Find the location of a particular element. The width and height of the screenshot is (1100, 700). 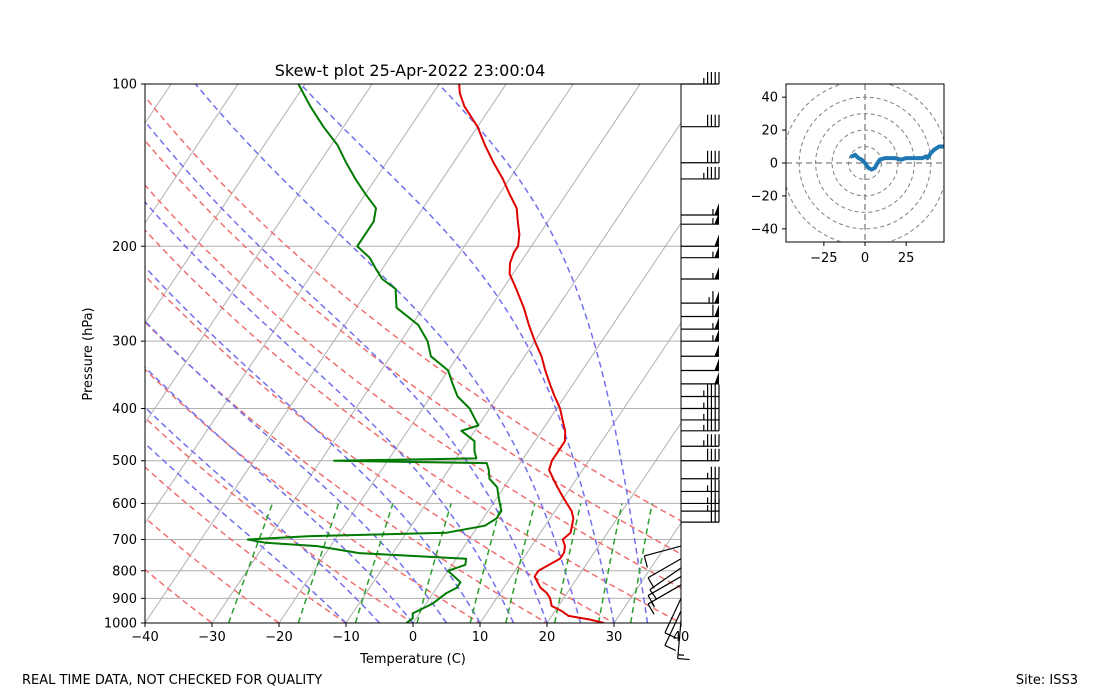

x-tick-label: −10 is located at coordinates (345, 637).